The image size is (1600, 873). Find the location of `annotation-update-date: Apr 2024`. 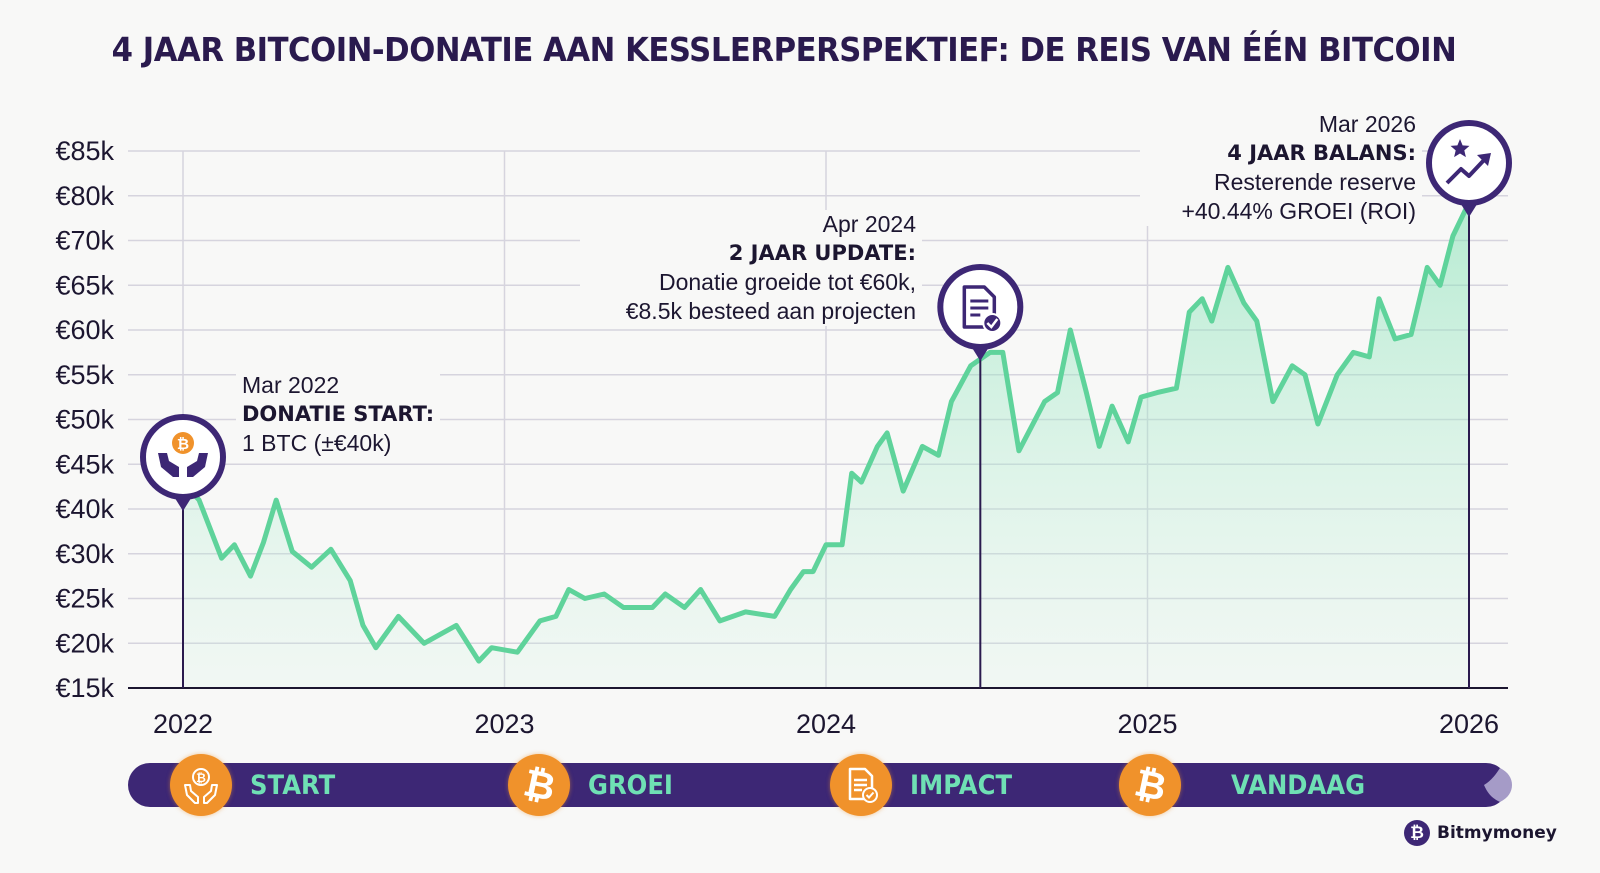

annotation-update-date: Apr 2024 is located at coordinates (869, 224).